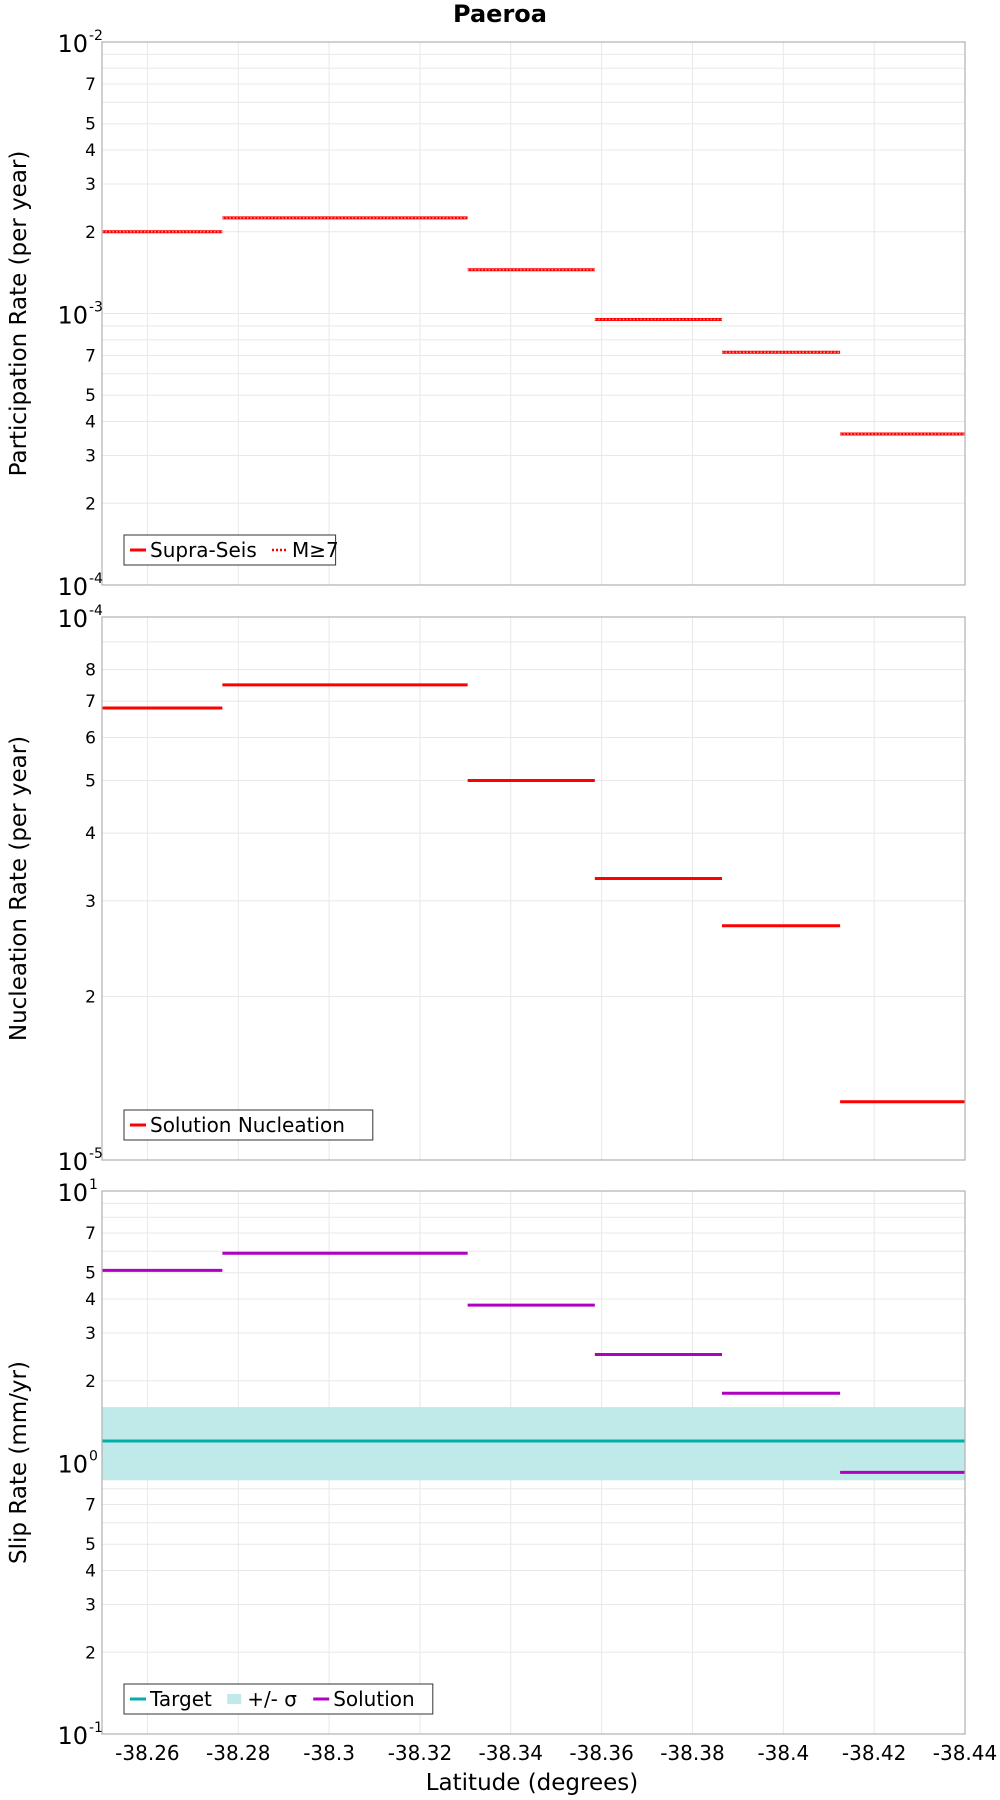 This screenshot has height=1800, width=1000. What do you see at coordinates (874, 1753) in the screenshot?
I see `x-tick-label: -38.42` at bounding box center [874, 1753].